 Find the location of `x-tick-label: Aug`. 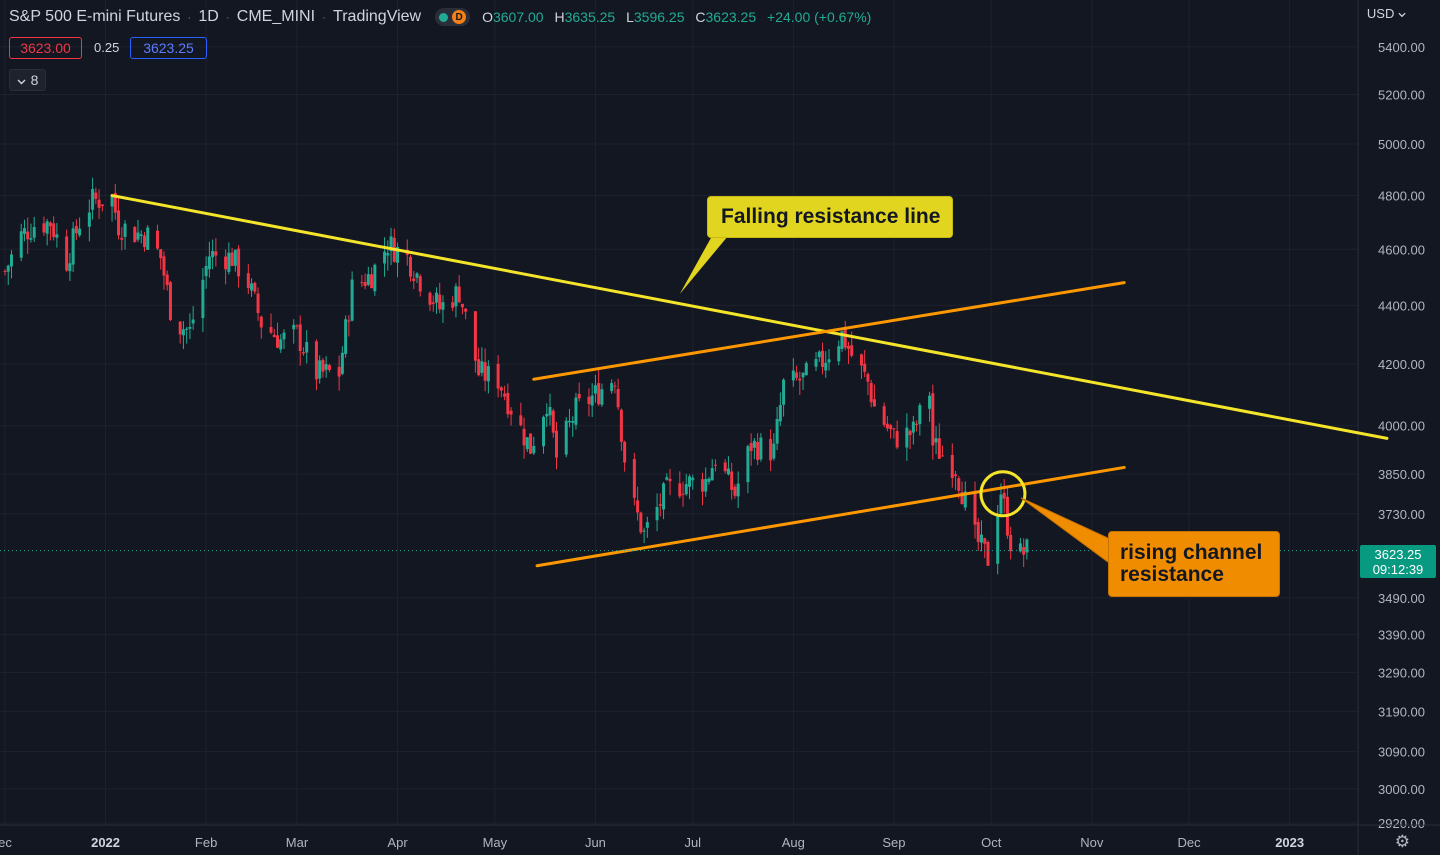

x-tick-label: Aug is located at coordinates (793, 842).